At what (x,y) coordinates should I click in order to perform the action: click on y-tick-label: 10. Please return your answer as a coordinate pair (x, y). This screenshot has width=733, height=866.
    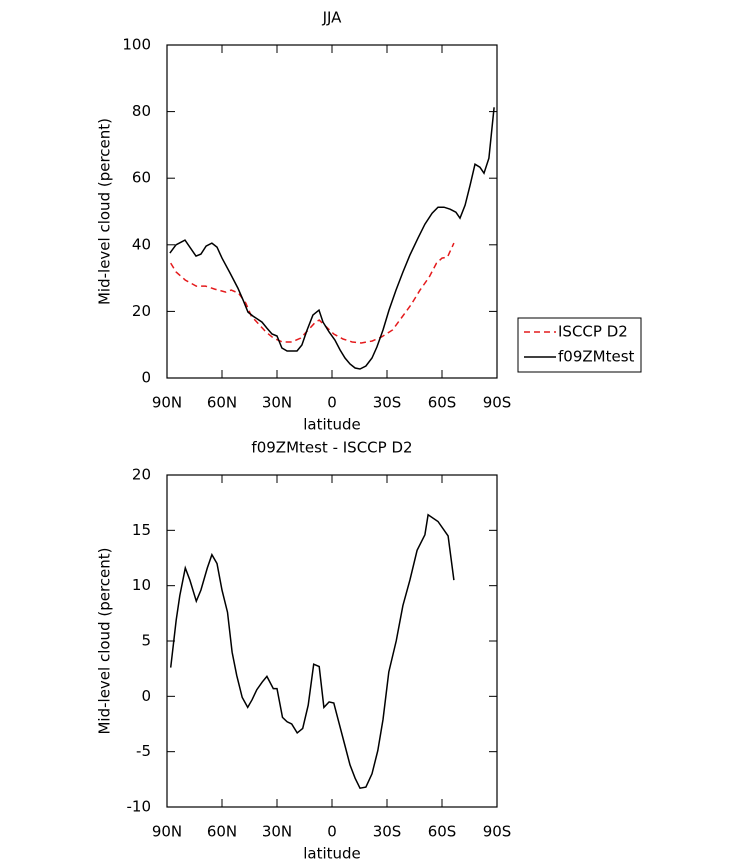
    Looking at the image, I should click on (141, 585).